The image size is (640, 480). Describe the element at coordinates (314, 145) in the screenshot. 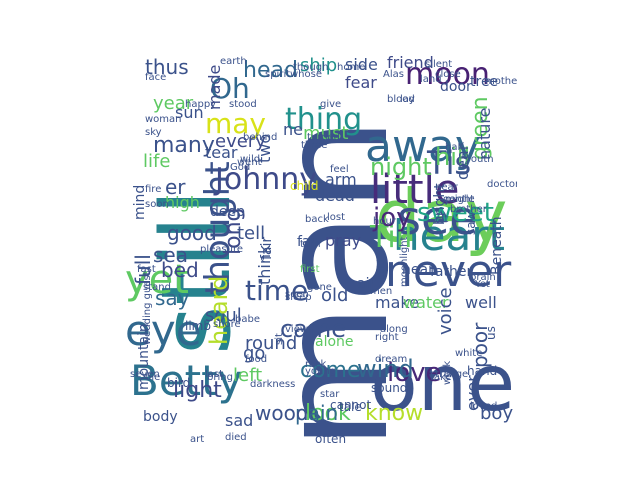

I see `cloud-word: three` at that location.